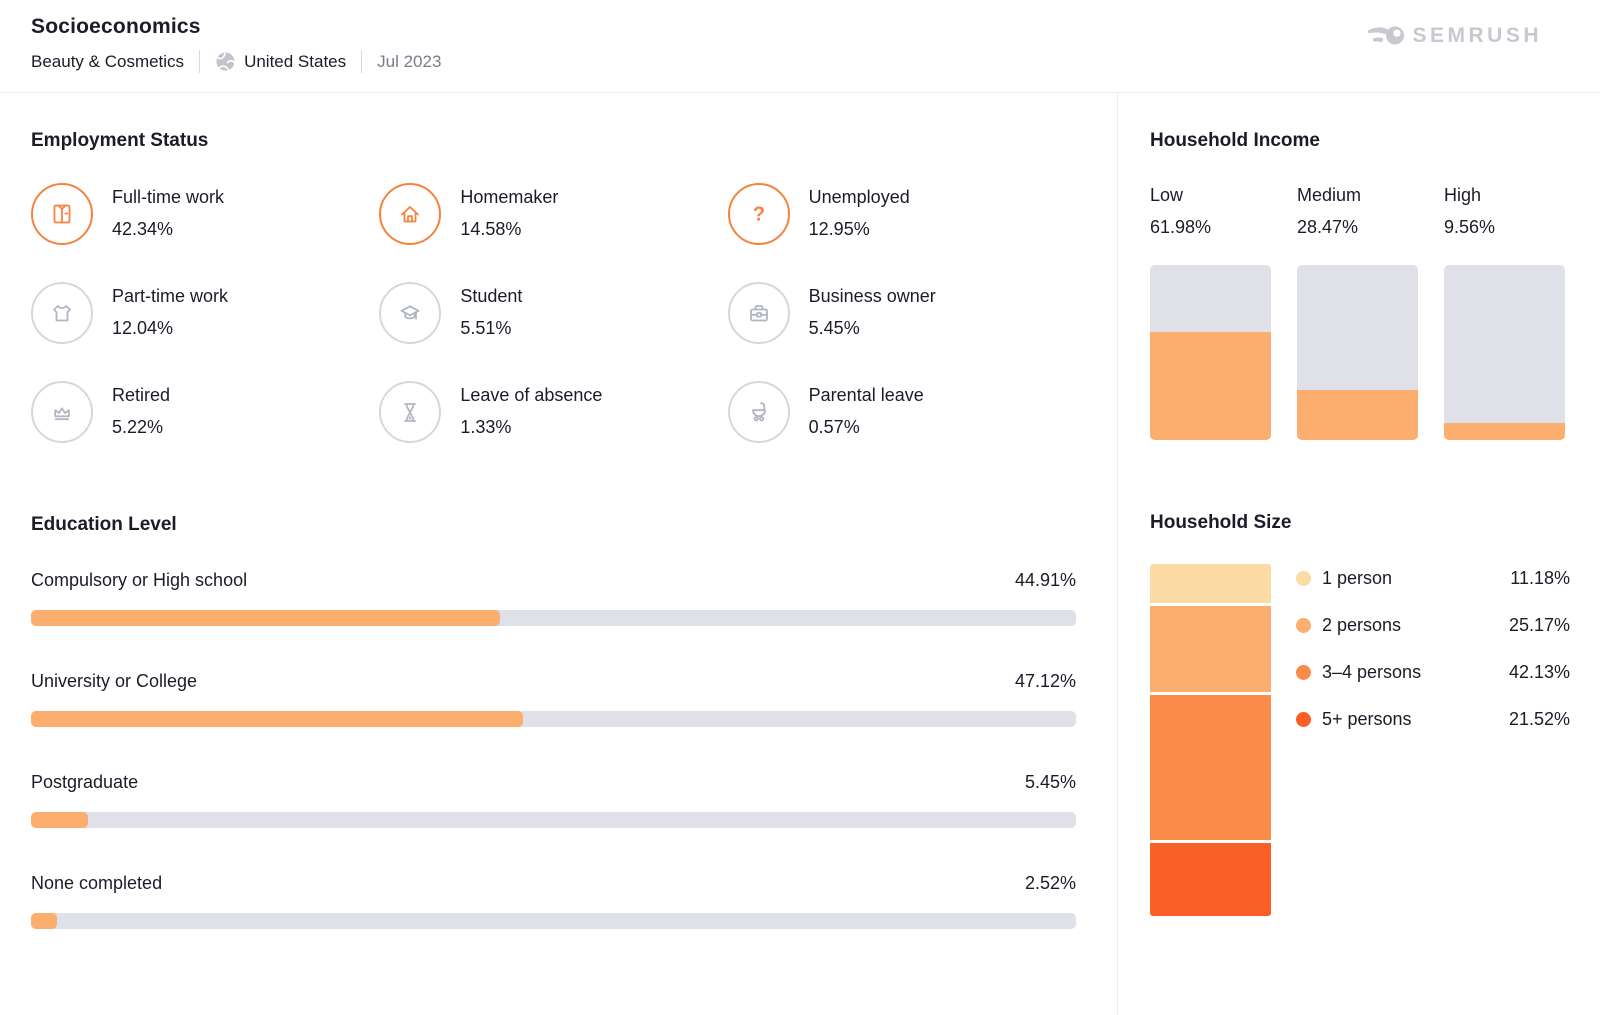 Image resolution: width=1600 pixels, height=1015 pixels. I want to click on legend-value: 21.52%, so click(1539, 719).